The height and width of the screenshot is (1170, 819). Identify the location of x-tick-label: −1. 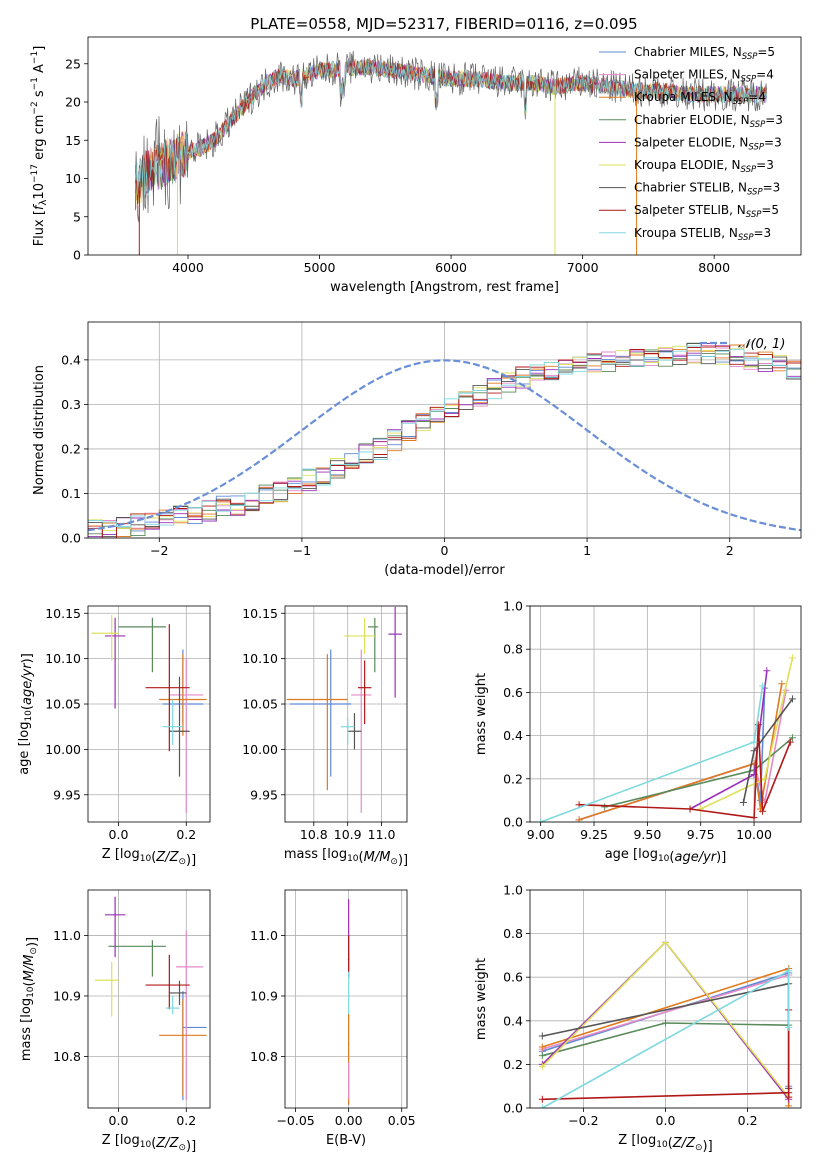
(302, 550).